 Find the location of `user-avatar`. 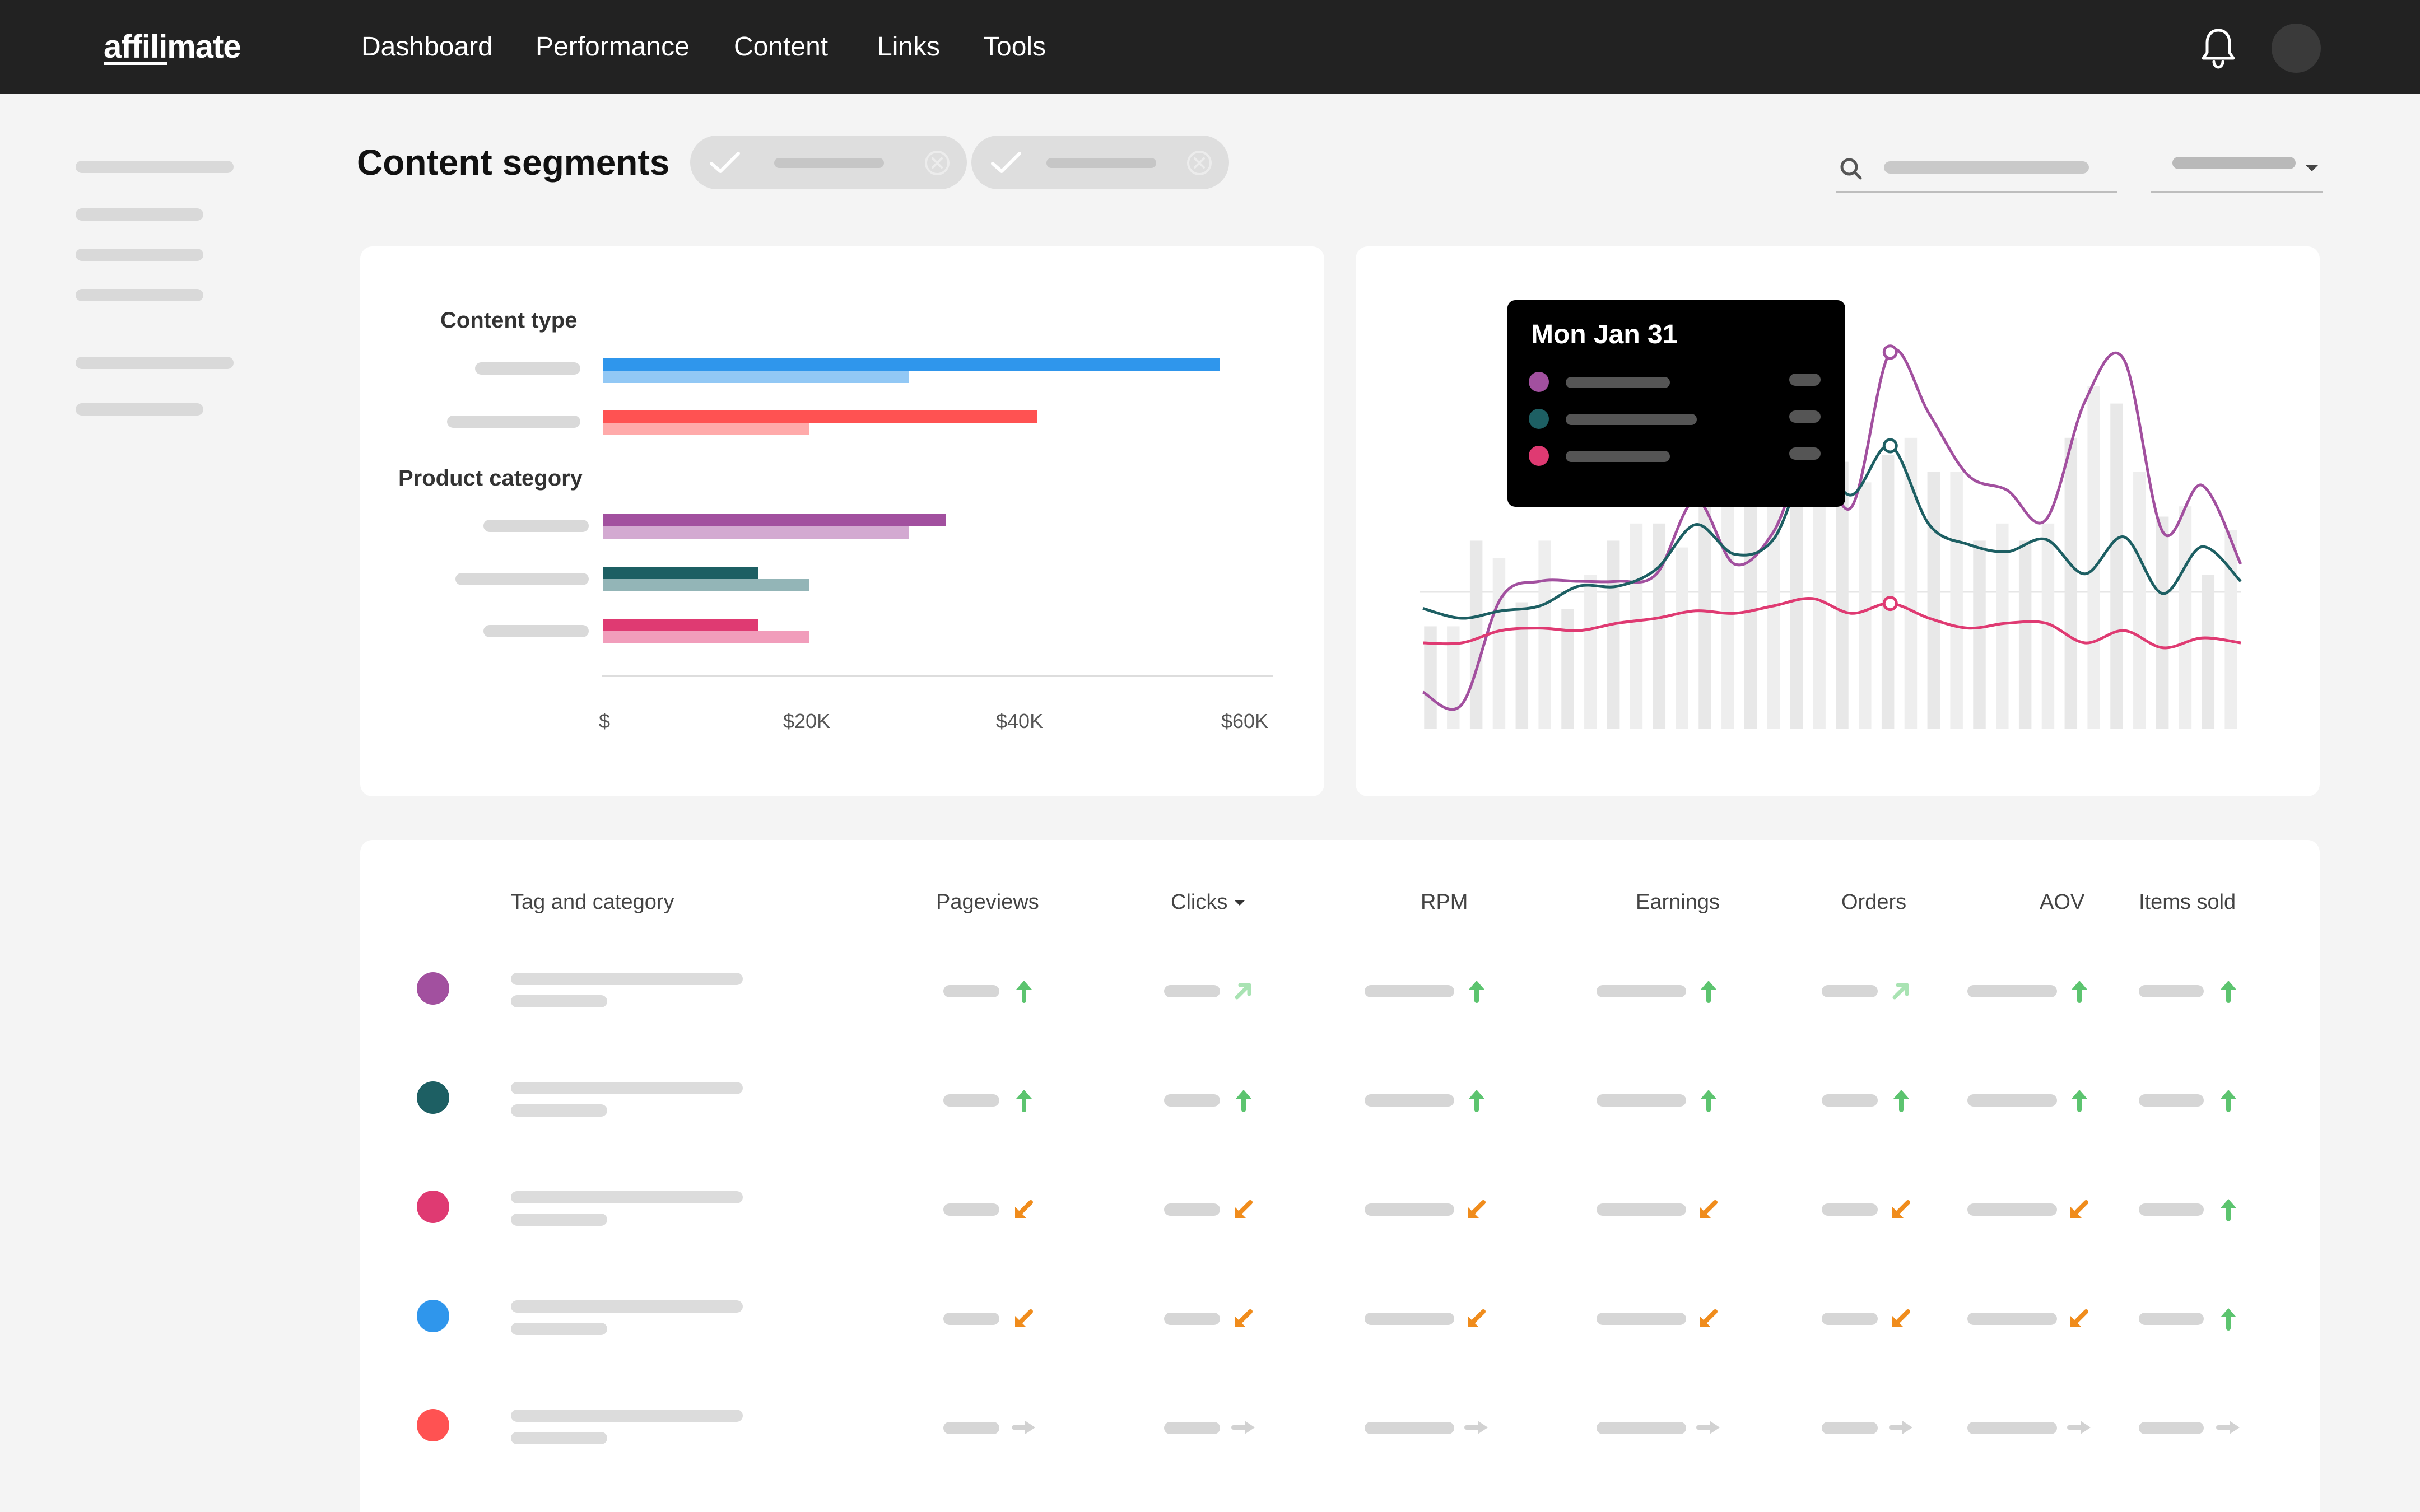

user-avatar is located at coordinates (2297, 49).